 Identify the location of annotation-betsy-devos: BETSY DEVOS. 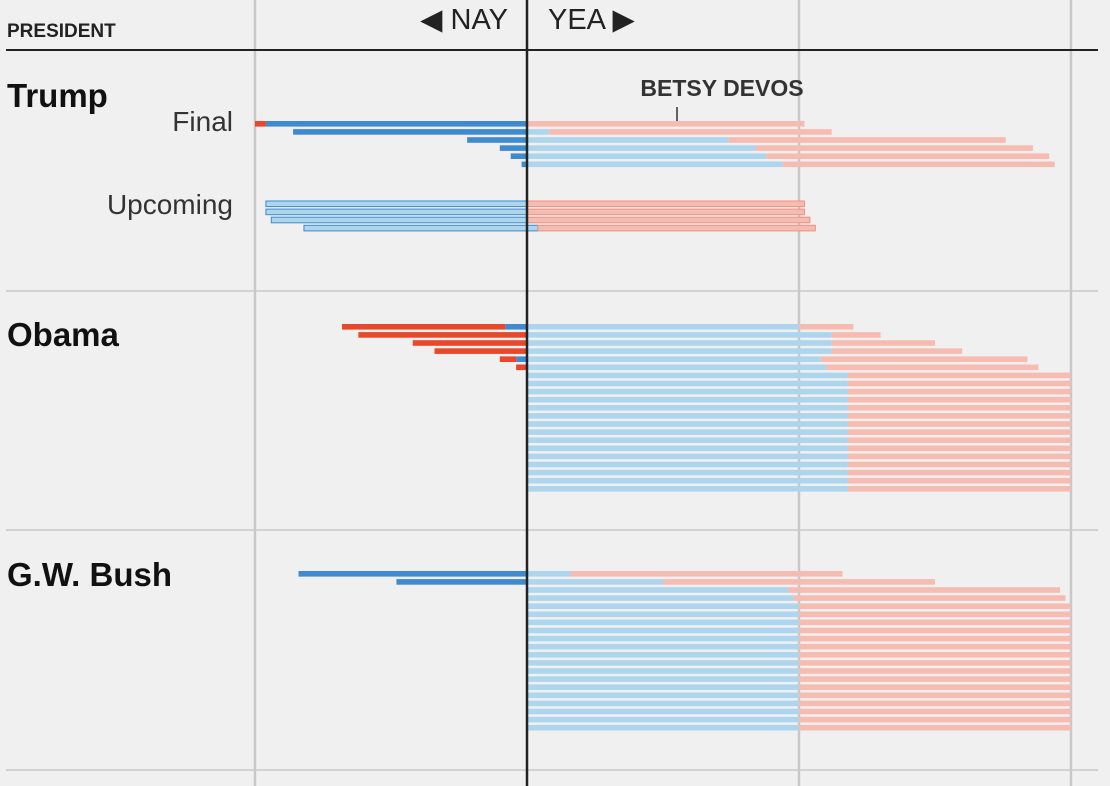
(721, 88).